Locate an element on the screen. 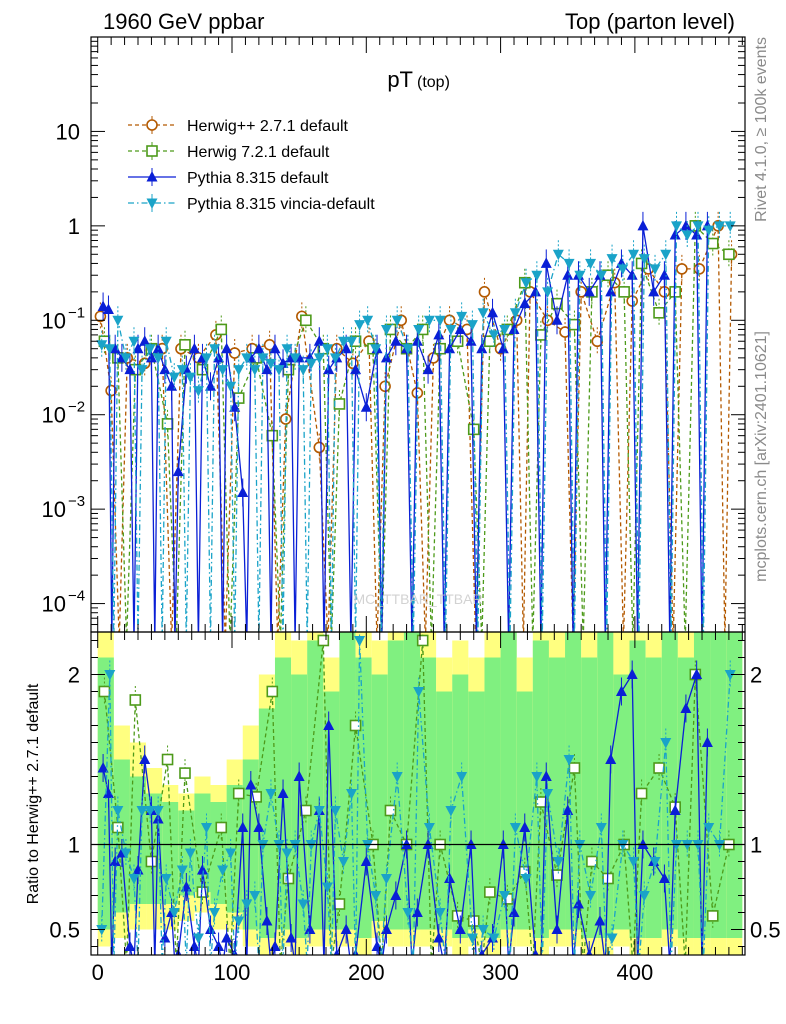 The height and width of the screenshot is (1024, 786). main-y-tick-exponent: −2 is located at coordinates (76, 407).